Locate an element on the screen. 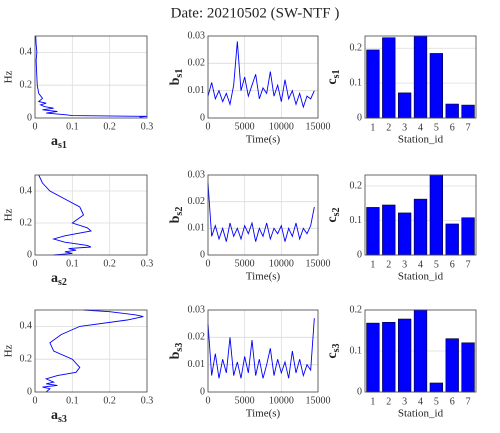 This screenshot has height=433, width=500. ylabel-label: bs2 is located at coordinates (176, 215).